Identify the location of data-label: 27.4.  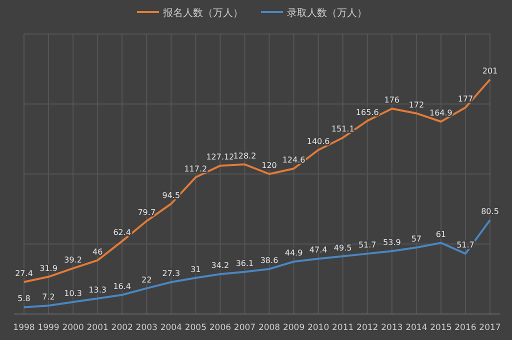
(24, 273).